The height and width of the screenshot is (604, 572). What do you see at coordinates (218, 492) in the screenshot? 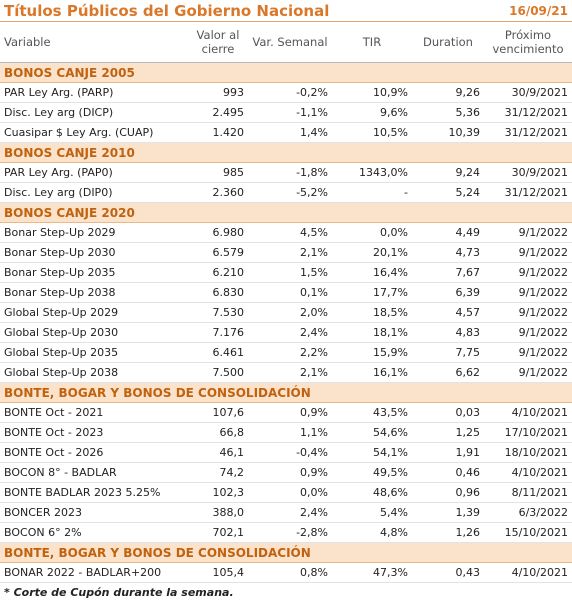
I see `cell: 102,3` at bounding box center [218, 492].